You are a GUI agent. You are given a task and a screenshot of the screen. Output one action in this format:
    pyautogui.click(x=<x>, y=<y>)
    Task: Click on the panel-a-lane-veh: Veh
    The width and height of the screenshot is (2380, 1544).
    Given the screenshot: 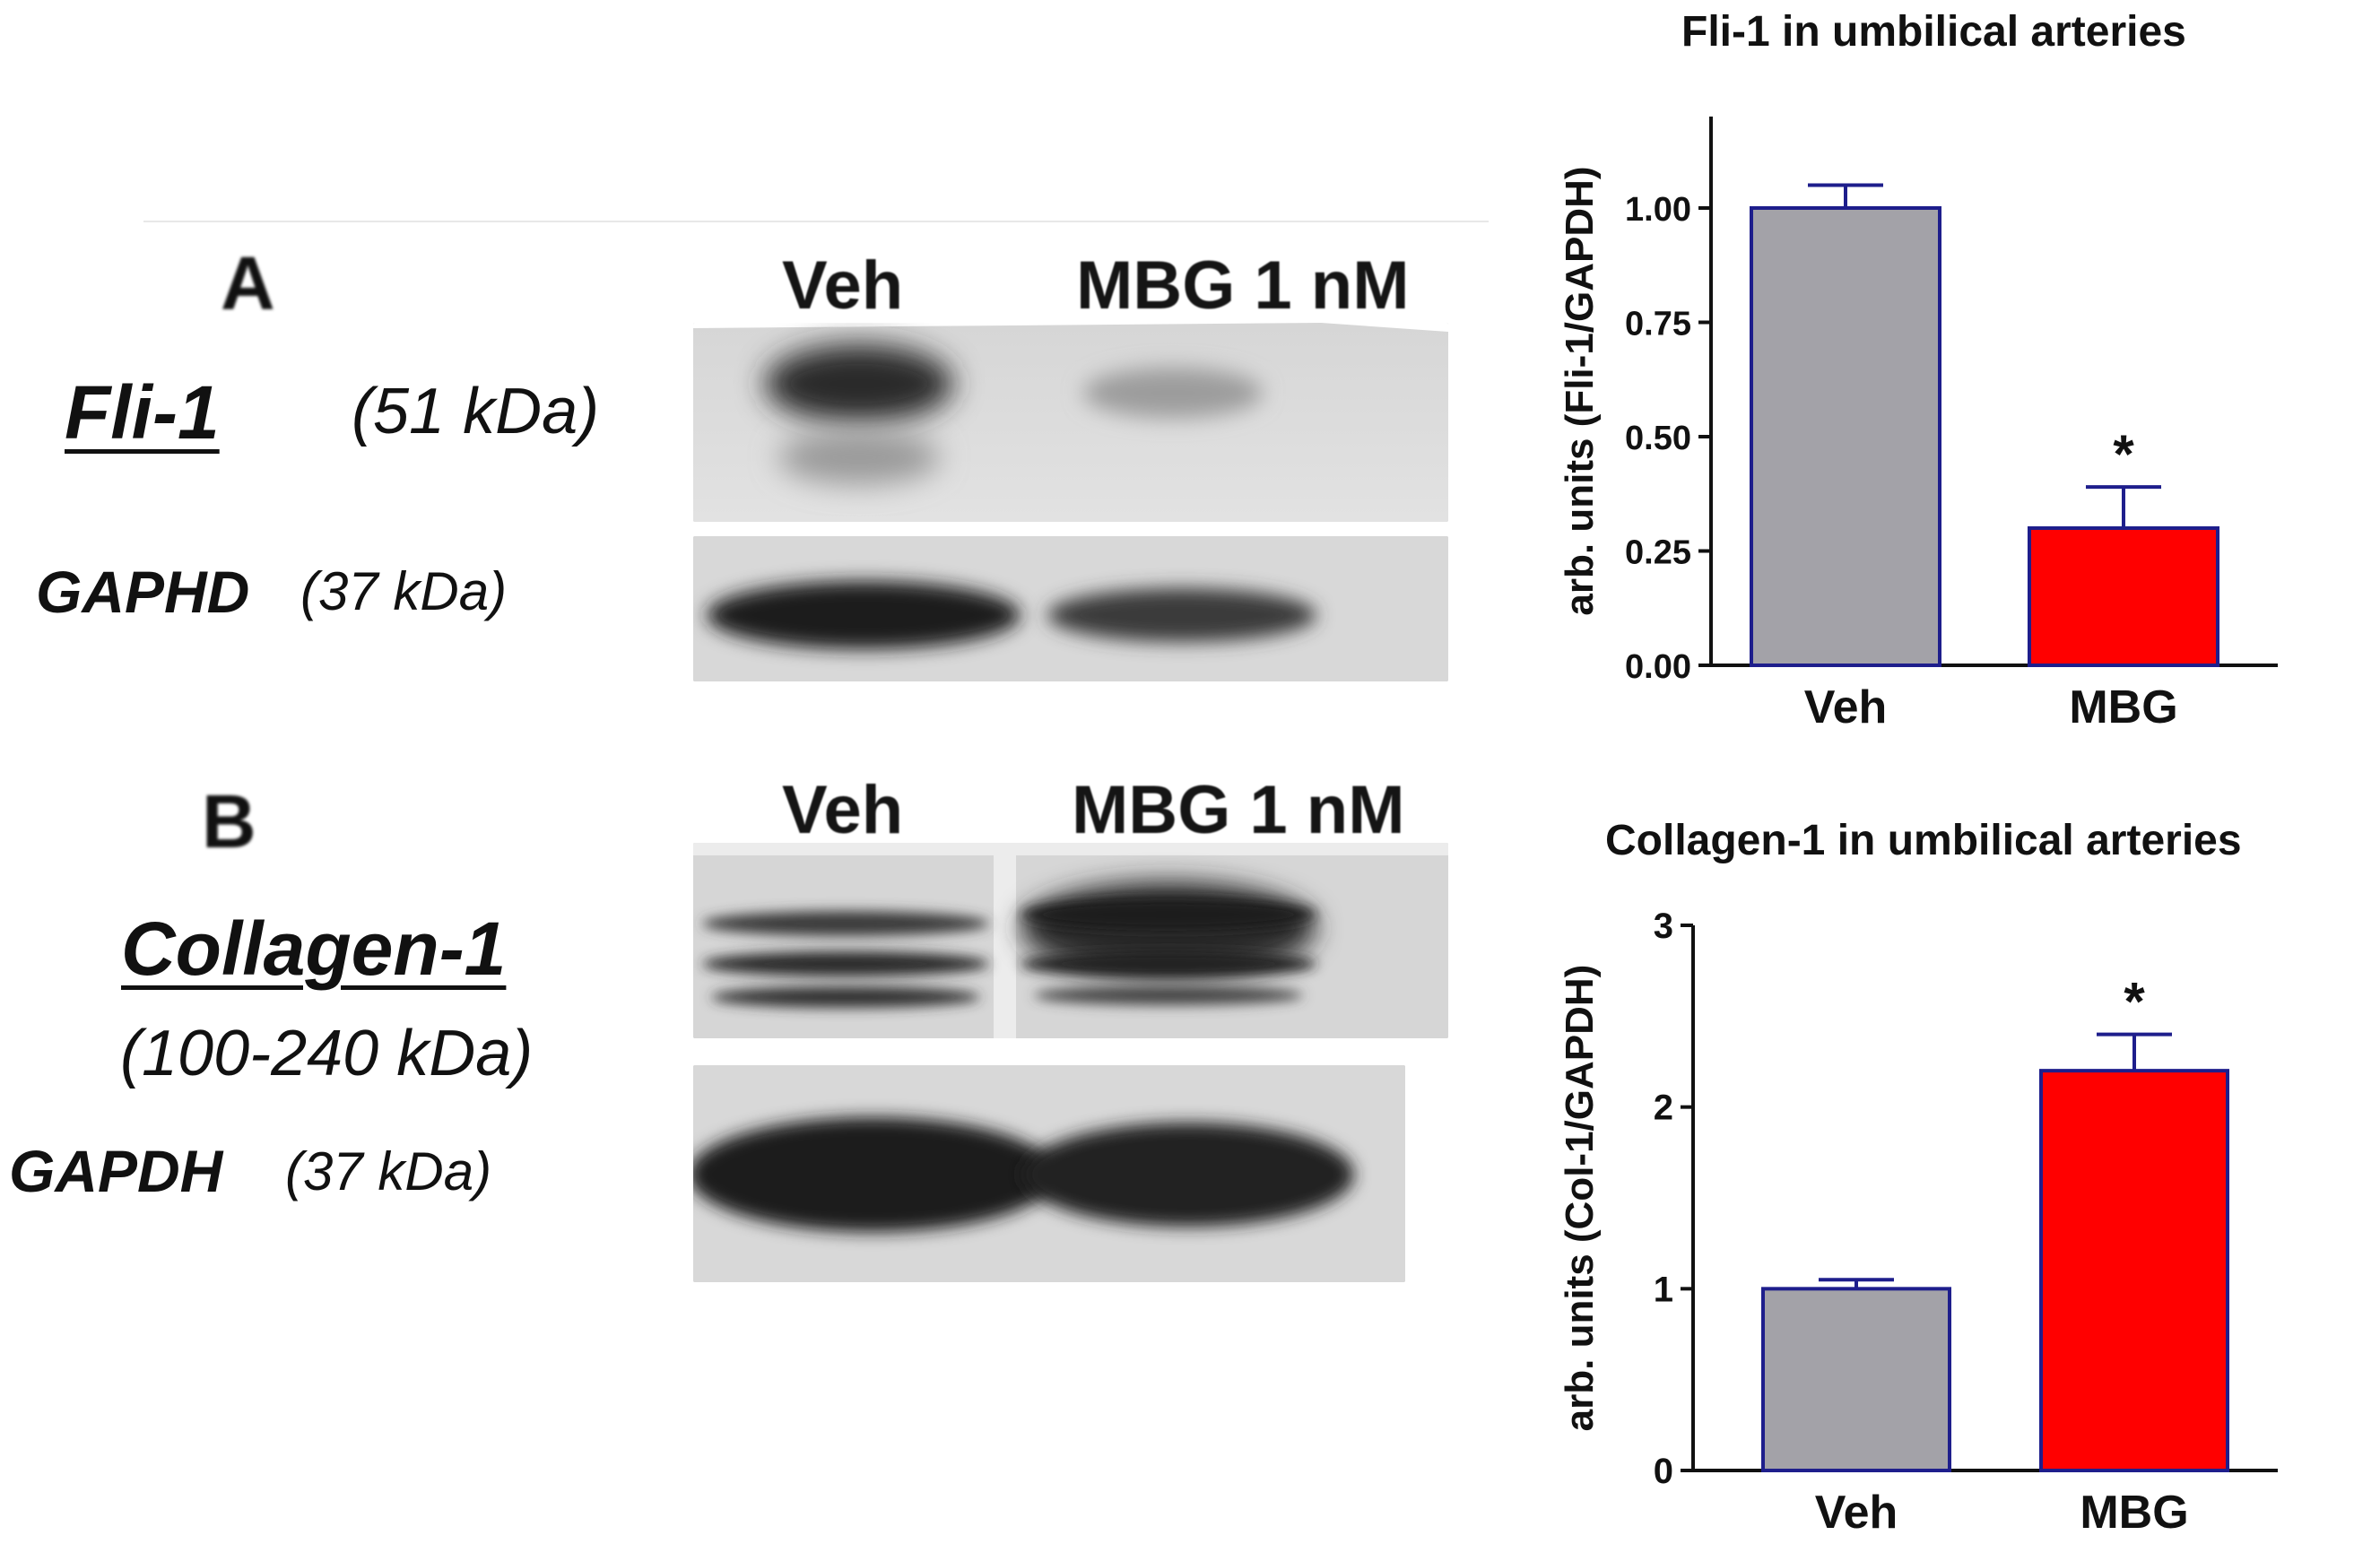 What is the action you would take?
    pyautogui.click(x=843, y=285)
    